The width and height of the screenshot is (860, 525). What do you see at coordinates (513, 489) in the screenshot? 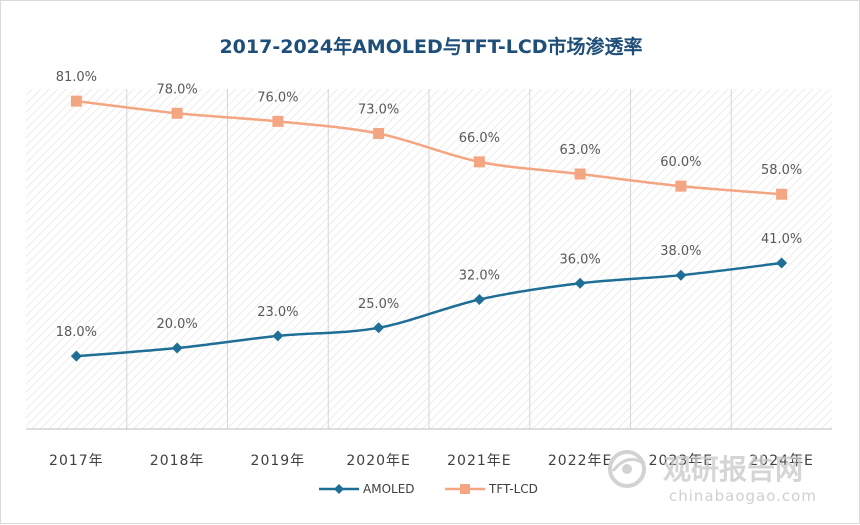
I see `legend-label-tft-lcd: TFT-LCD` at bounding box center [513, 489].